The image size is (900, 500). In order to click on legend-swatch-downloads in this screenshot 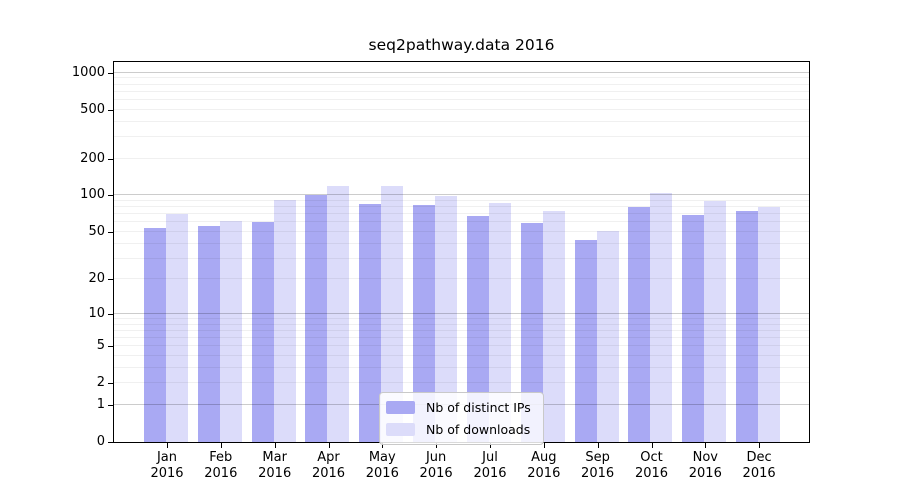, I will do `click(400, 429)`.